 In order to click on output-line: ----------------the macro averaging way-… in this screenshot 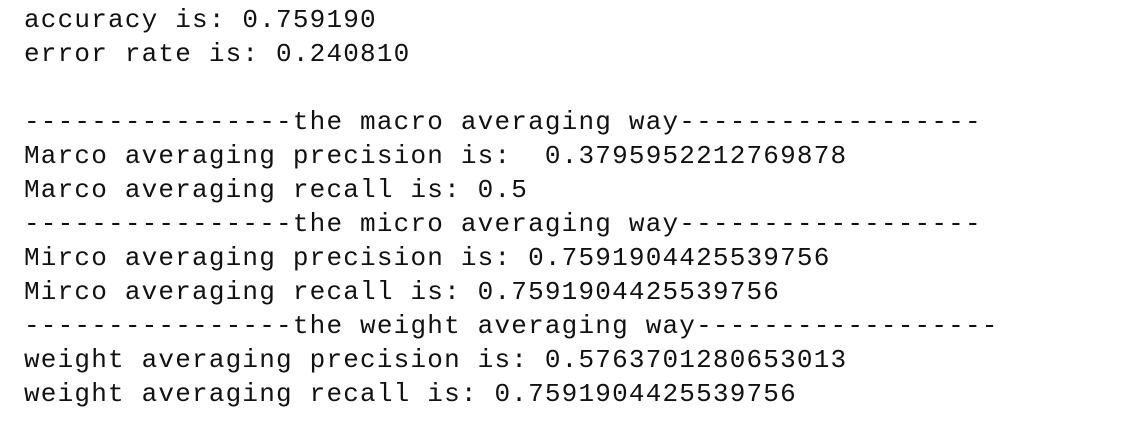, I will do `click(503, 122)`.